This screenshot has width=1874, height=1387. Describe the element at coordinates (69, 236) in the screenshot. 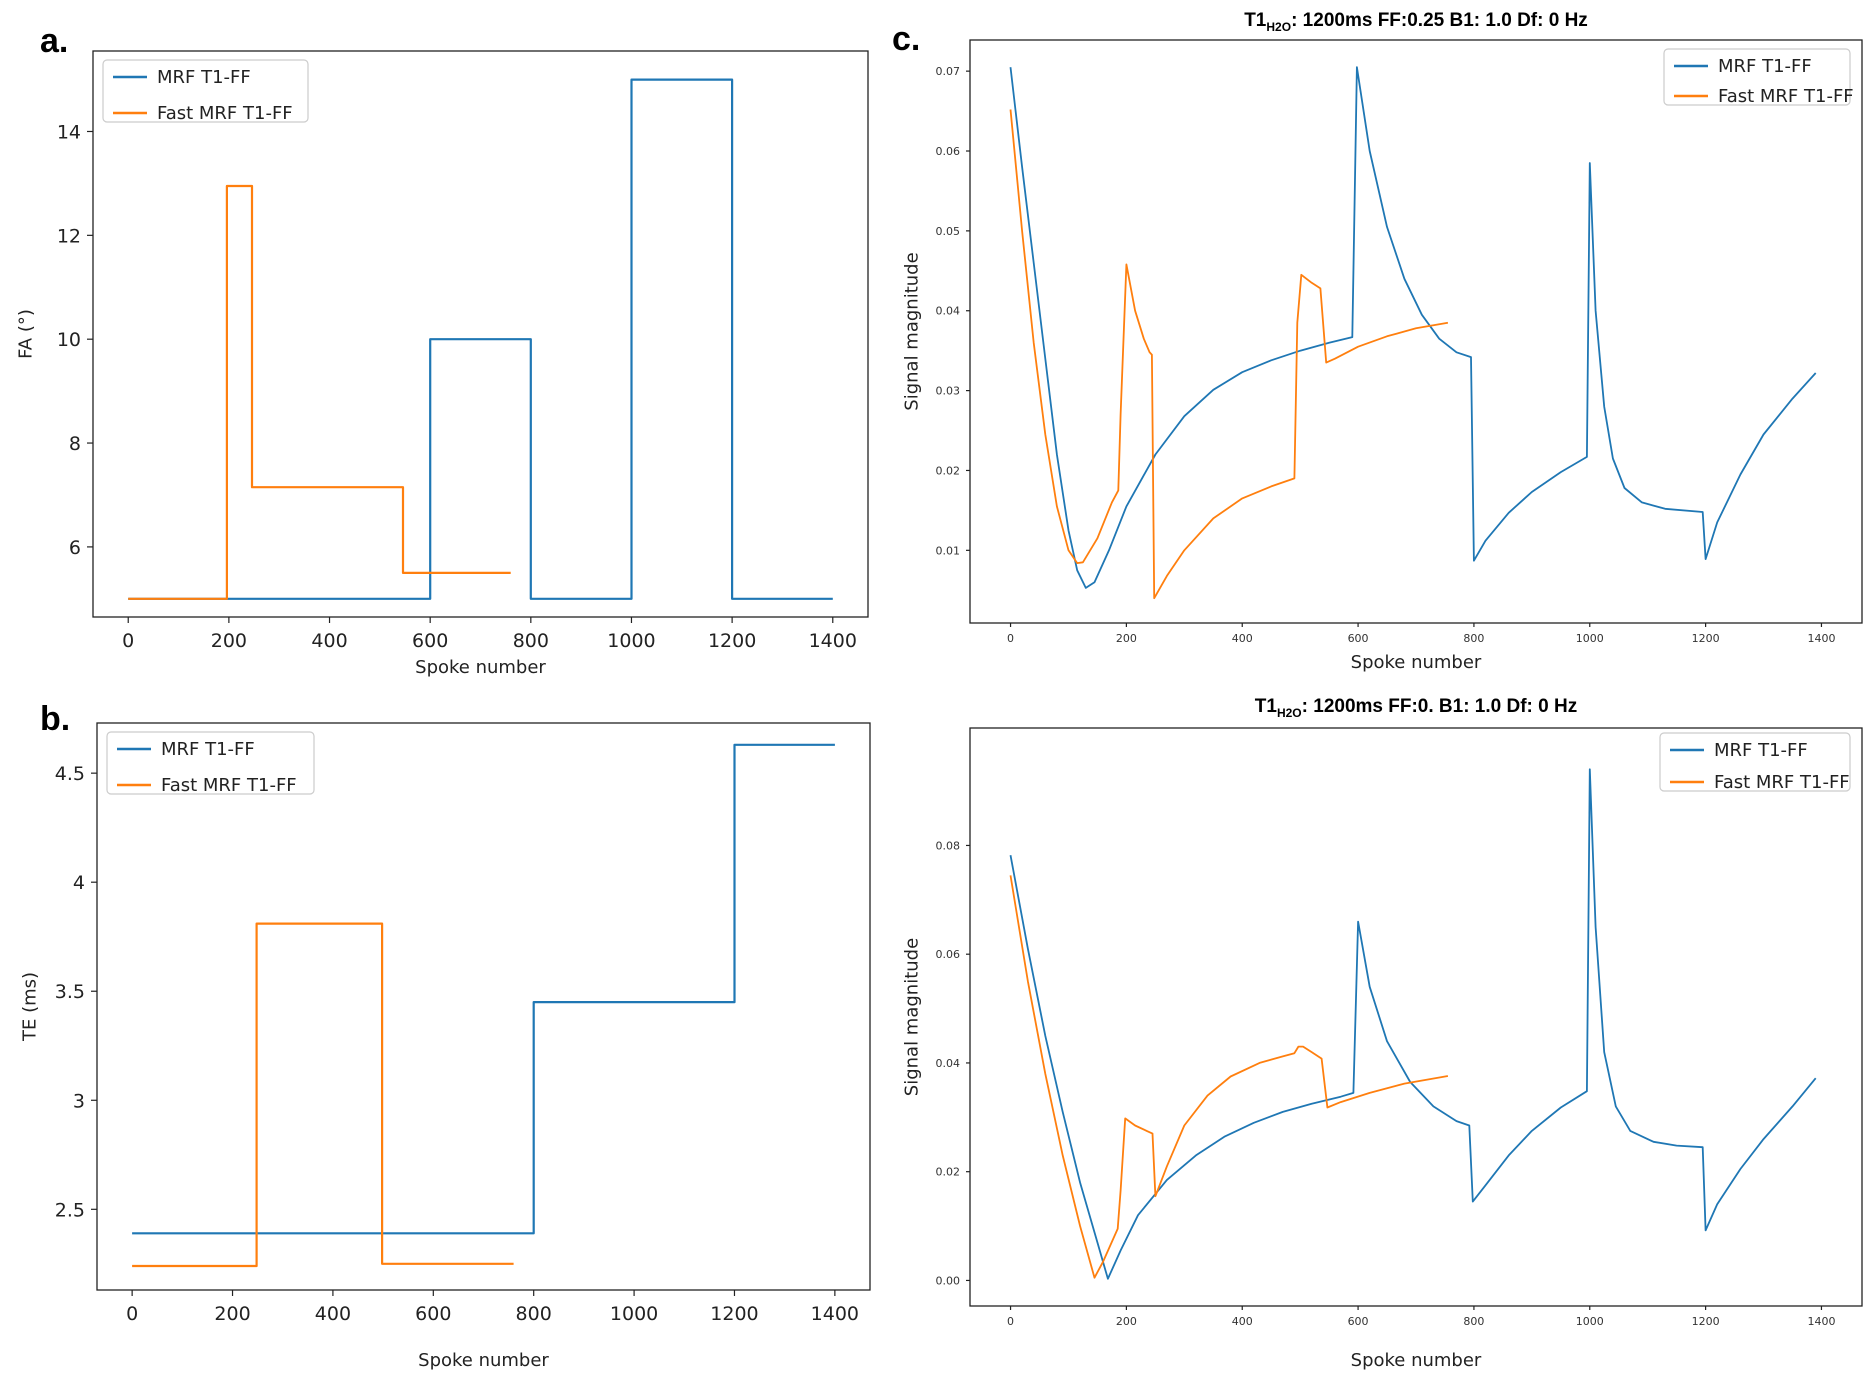

I see `y-tick-label: 12` at that location.